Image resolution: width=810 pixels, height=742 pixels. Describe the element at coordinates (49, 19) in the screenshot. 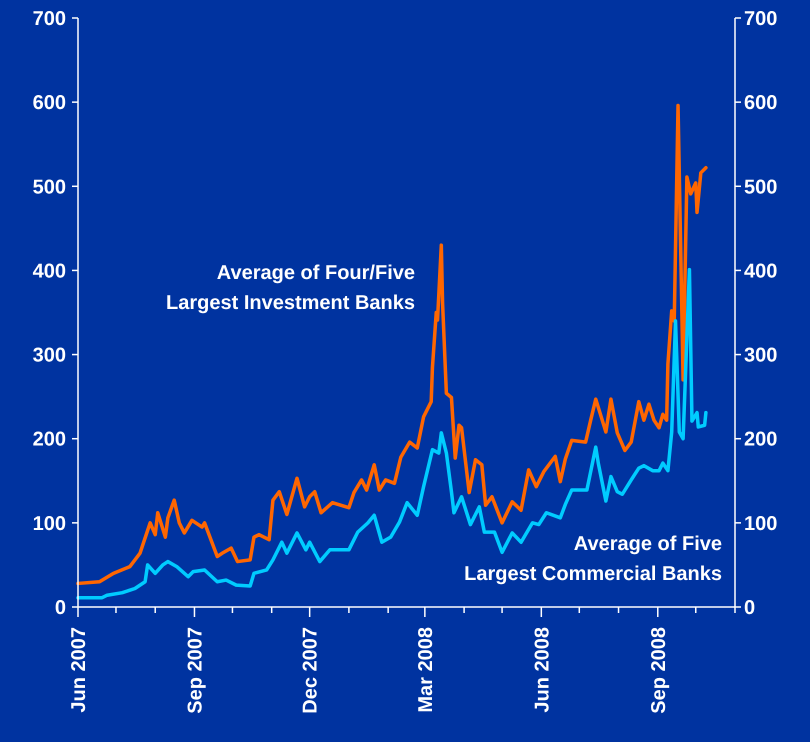

I see `y-tick-label: 700` at that location.